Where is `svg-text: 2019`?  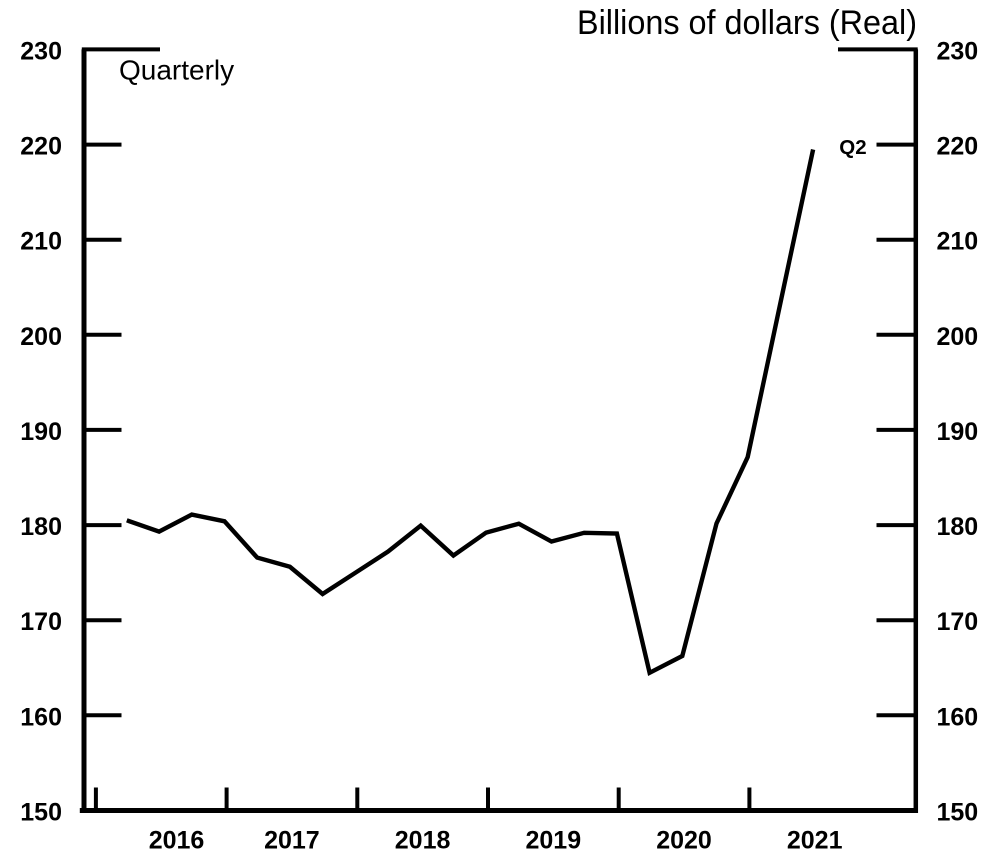
svg-text: 2019 is located at coordinates (553, 841).